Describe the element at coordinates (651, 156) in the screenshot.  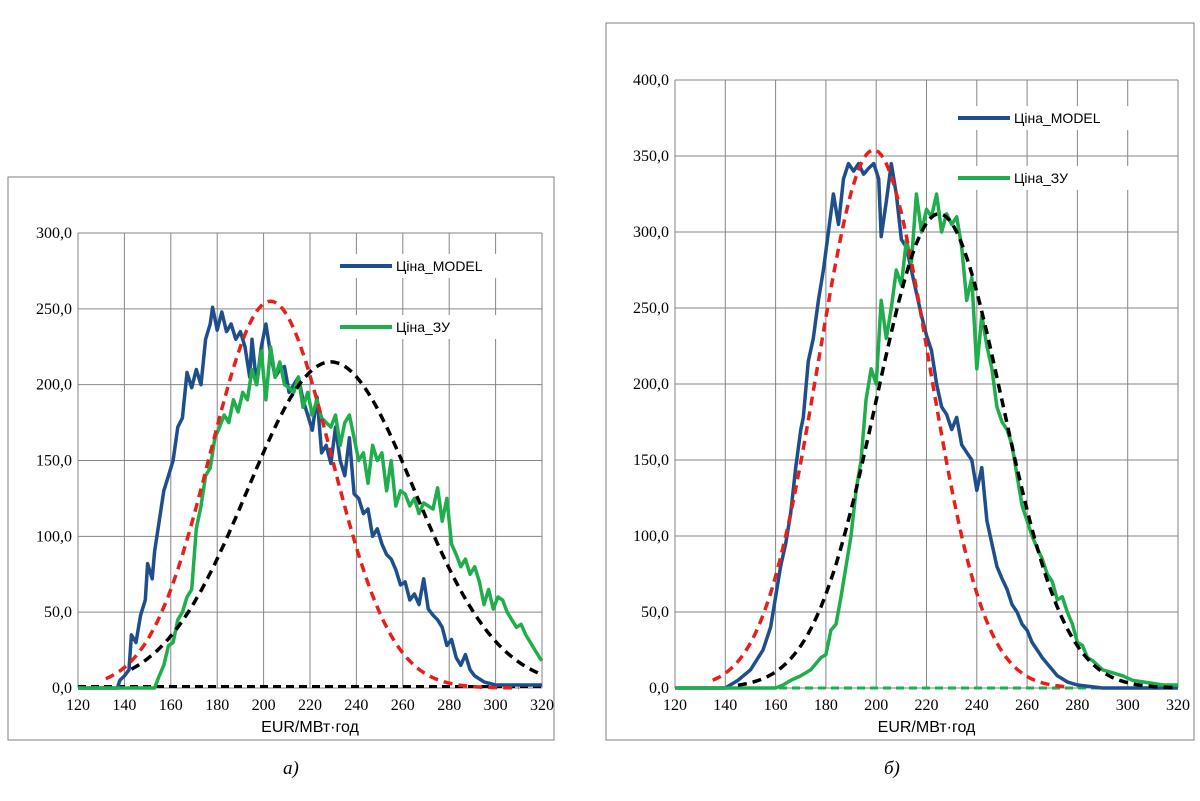
I see `y-tick-label: 350,0` at that location.